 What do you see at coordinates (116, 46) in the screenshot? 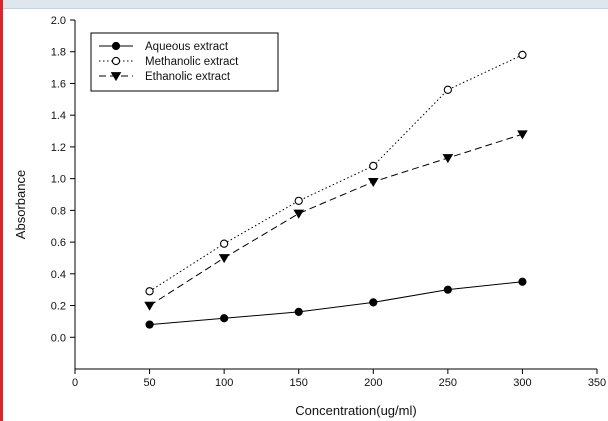
I see `legend-marker-aqueous-extract` at bounding box center [116, 46].